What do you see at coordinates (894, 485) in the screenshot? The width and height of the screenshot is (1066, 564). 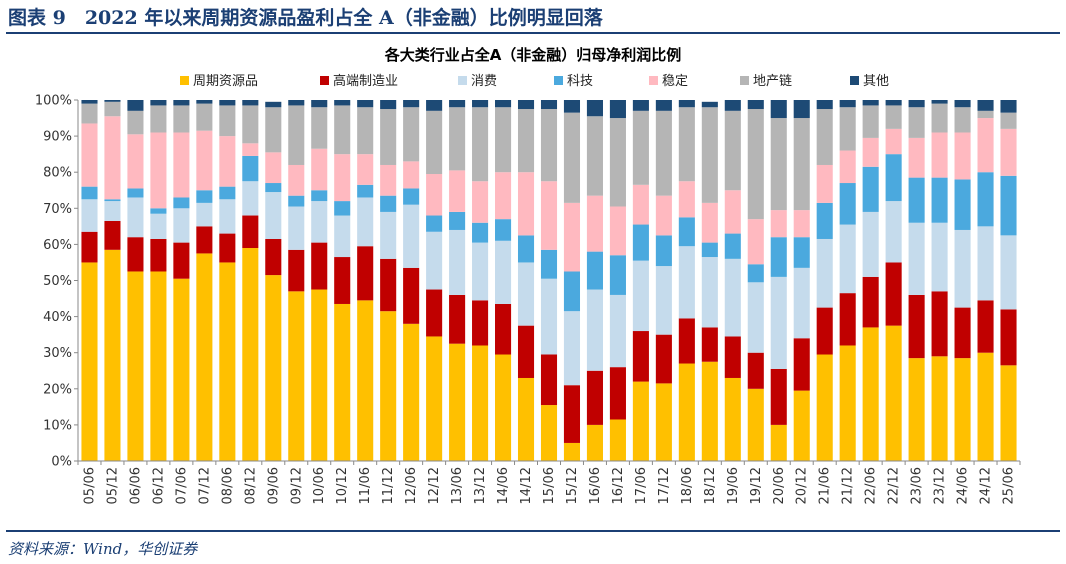 I see `x-tick-label: 22/12` at bounding box center [894, 485].